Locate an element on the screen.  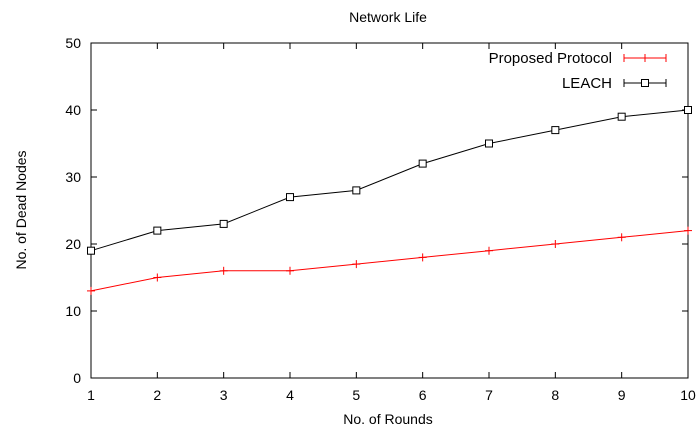
series-proposed-protocol is located at coordinates (389, 260).